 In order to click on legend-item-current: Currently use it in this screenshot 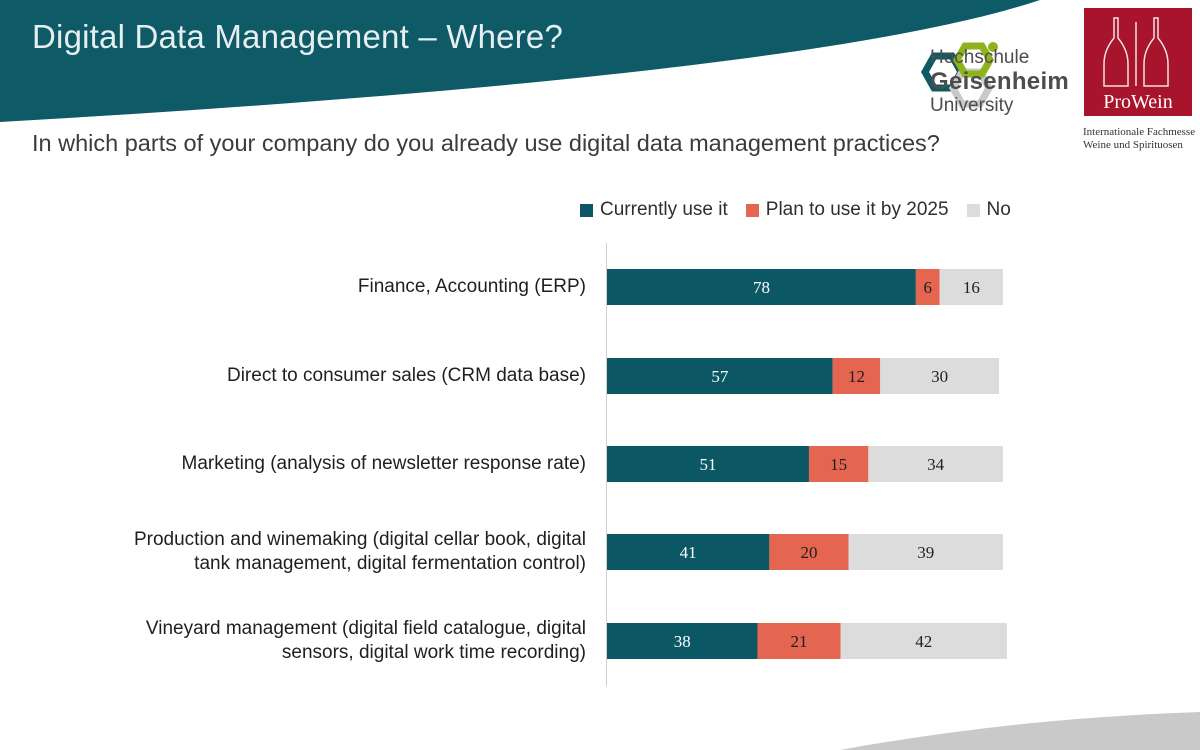, I will do `click(654, 210)`.